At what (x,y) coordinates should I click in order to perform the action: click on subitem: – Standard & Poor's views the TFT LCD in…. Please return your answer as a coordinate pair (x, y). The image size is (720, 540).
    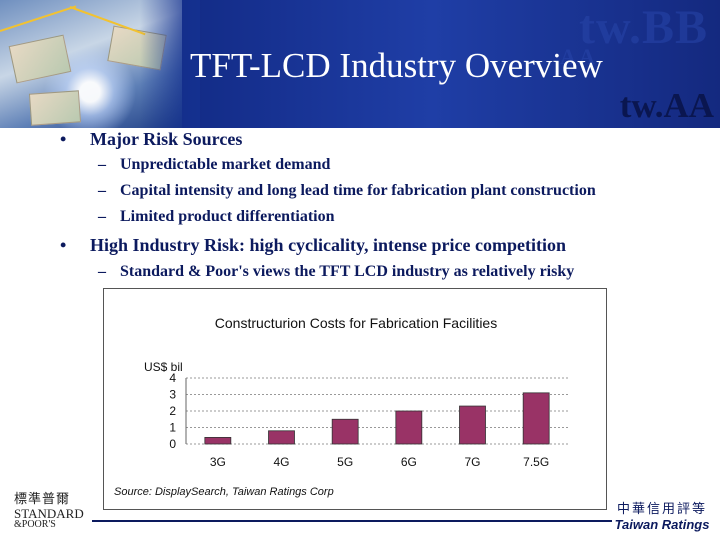
    Looking at the image, I should click on (398, 274).